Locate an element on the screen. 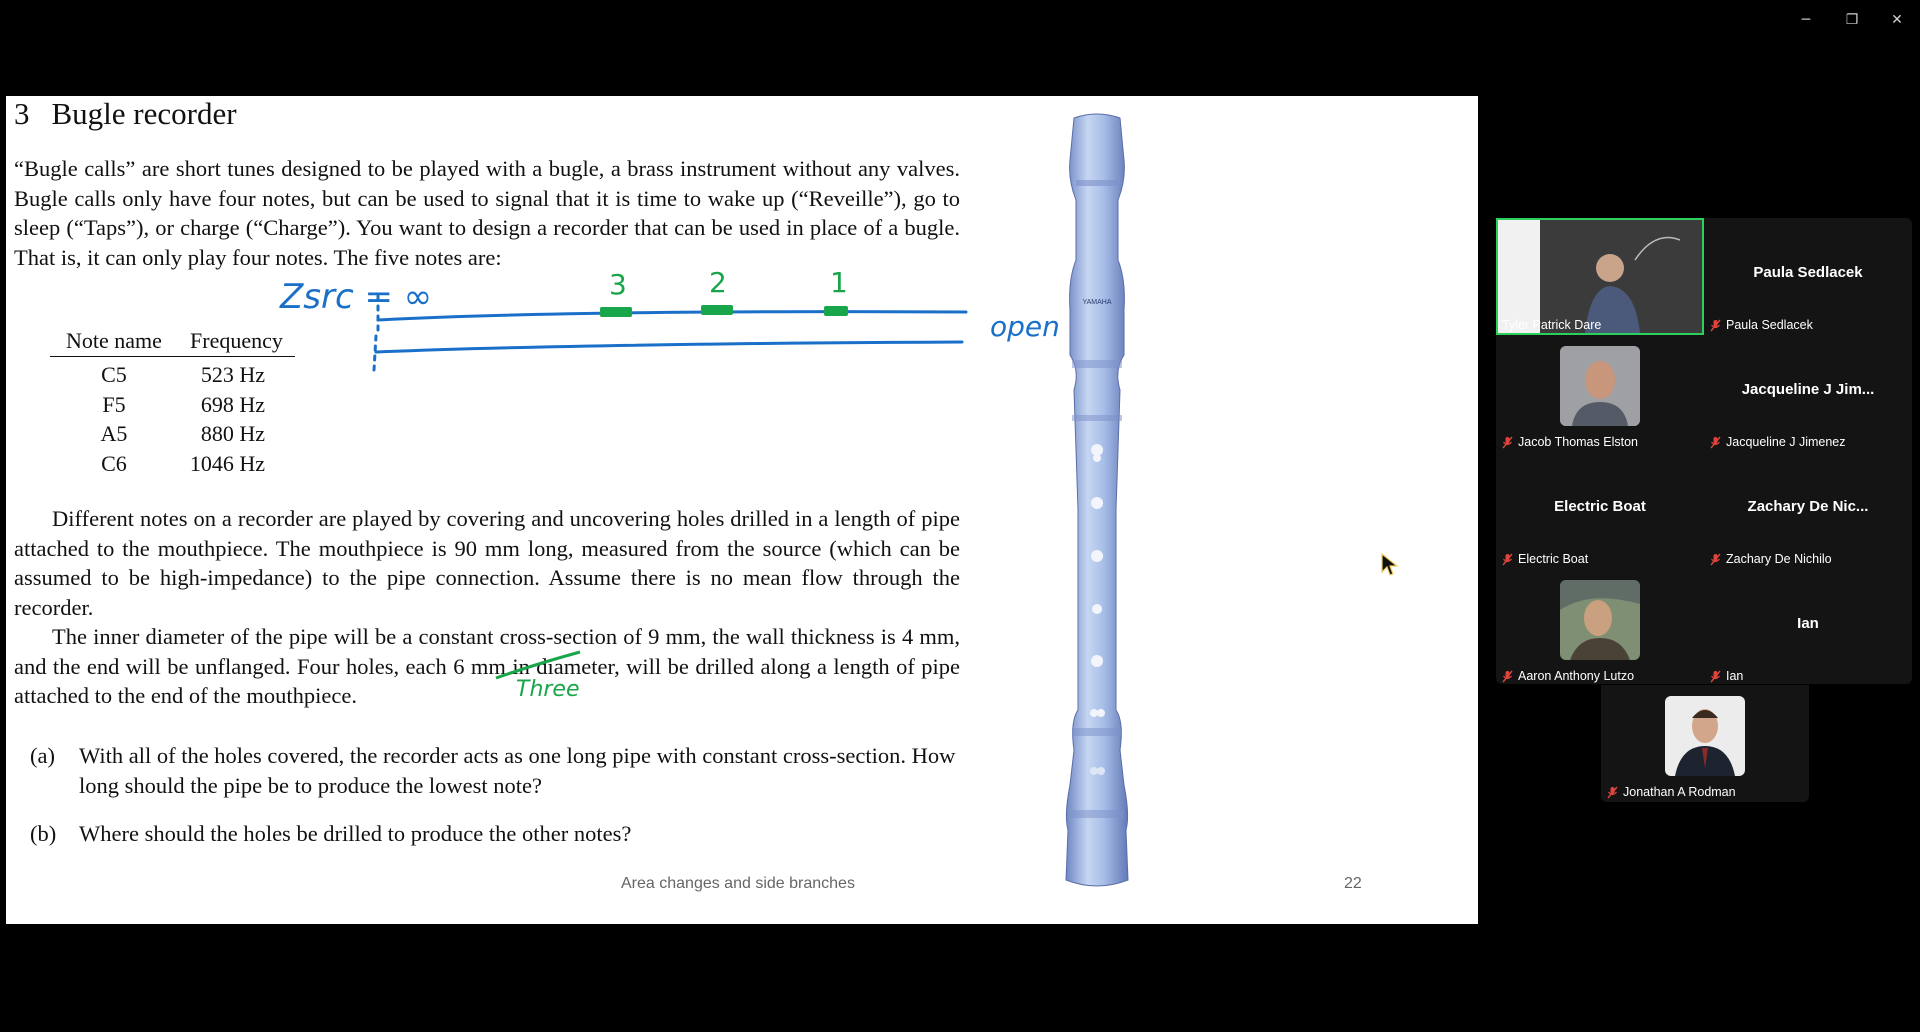 This screenshot has width=1920, height=1032. participant-tile-electric-boat: Electric Boat Electric Boat is located at coordinates (1600, 510).